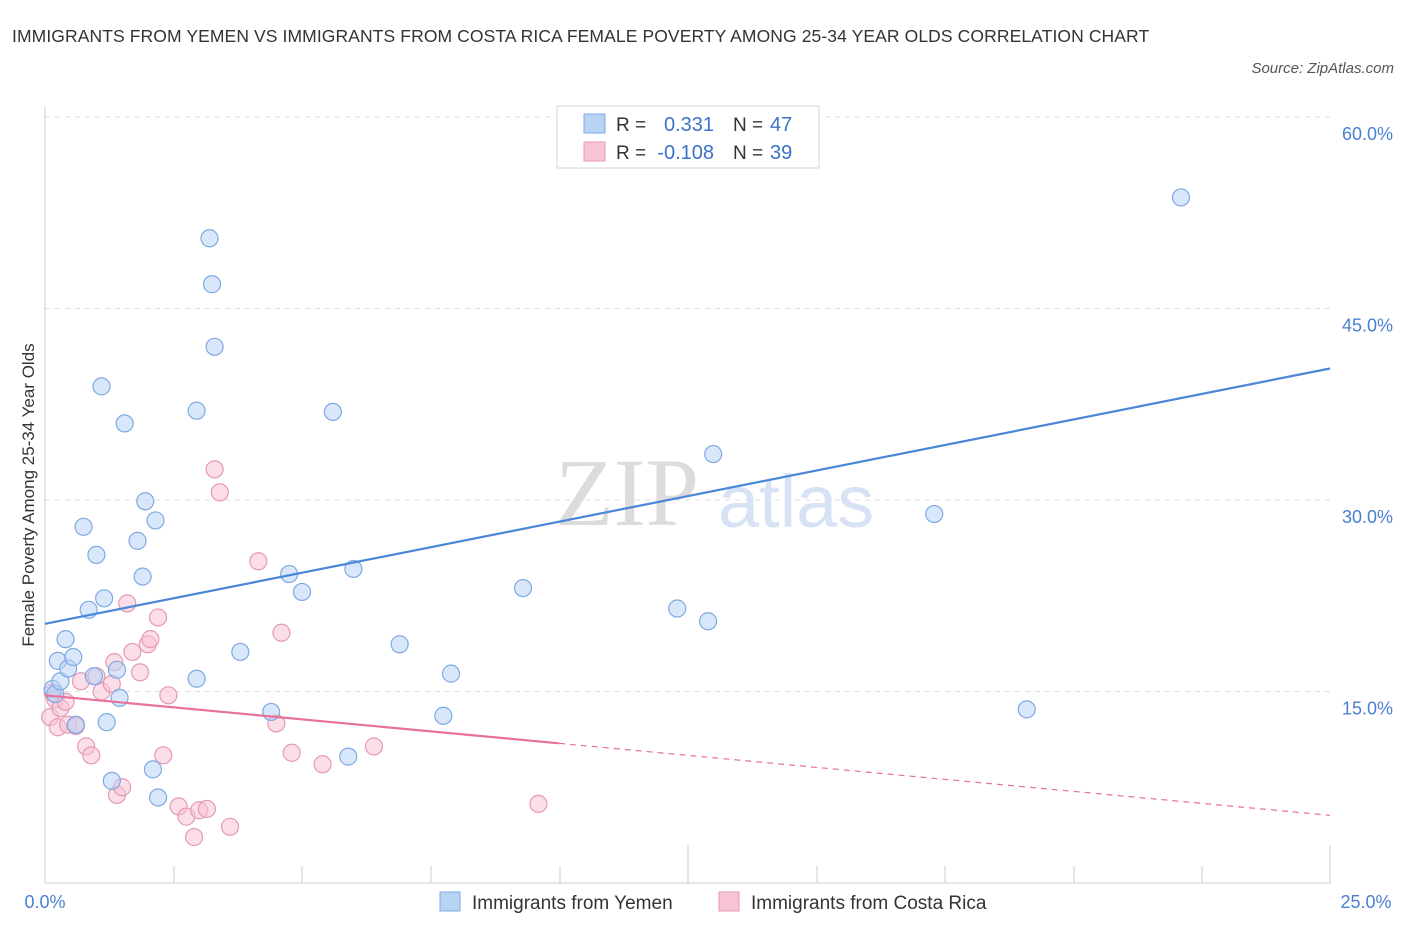 This screenshot has height=930, width=1406. I want to click on bottom-legend-label-costa-rica: Immigrants from Costa Rica, so click(869, 903).